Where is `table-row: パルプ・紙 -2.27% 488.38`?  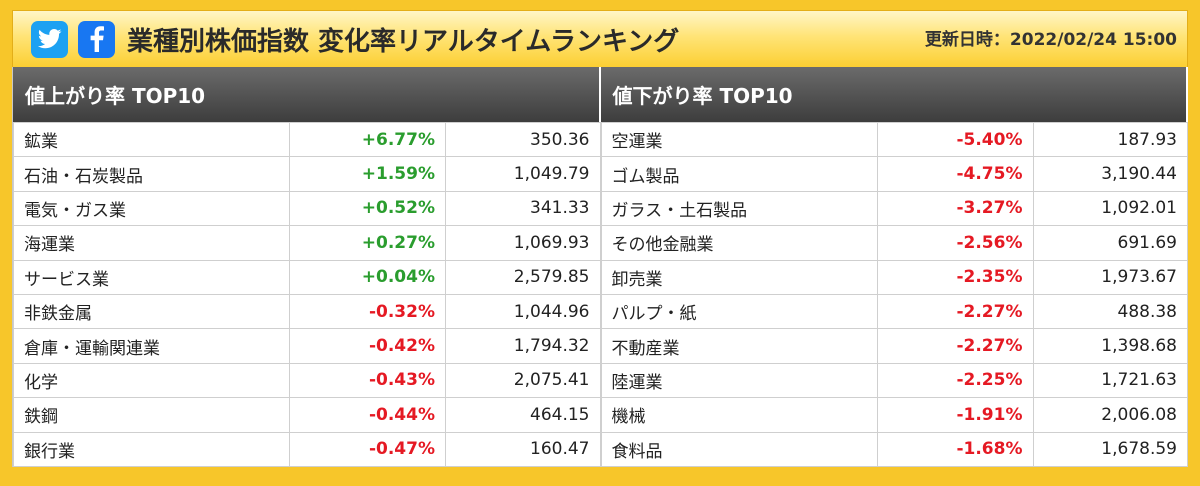
table-row: パルプ・紙 -2.27% 488.38 is located at coordinates (894, 311).